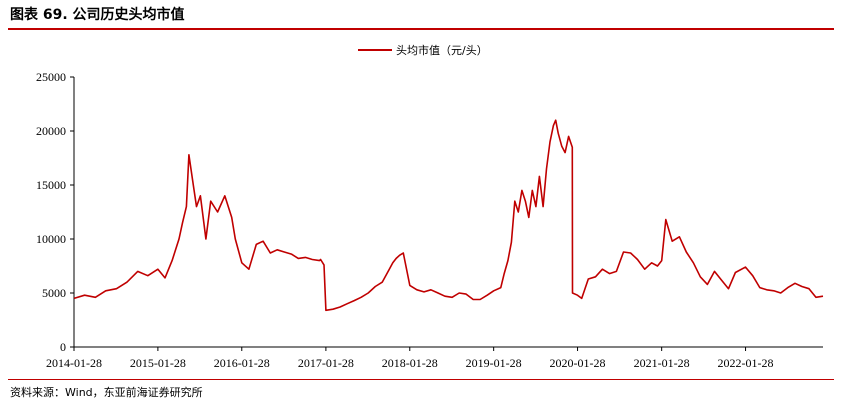 The image size is (842, 415). Describe the element at coordinates (51, 131) in the screenshot. I see `y-tick-label: 20000` at that location.